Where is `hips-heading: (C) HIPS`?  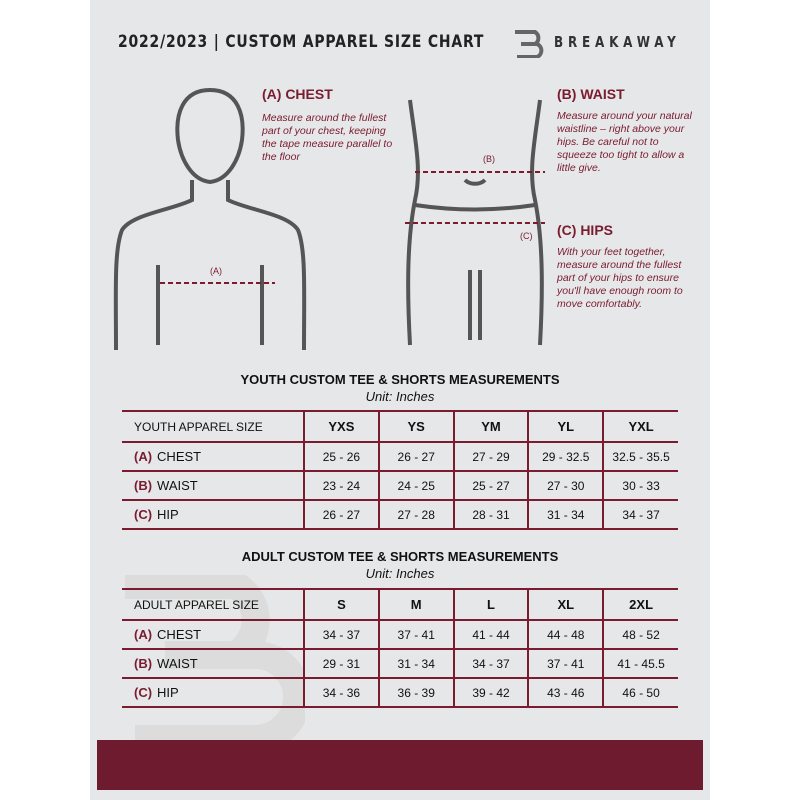
hips-heading: (C) HIPS is located at coordinates (585, 230).